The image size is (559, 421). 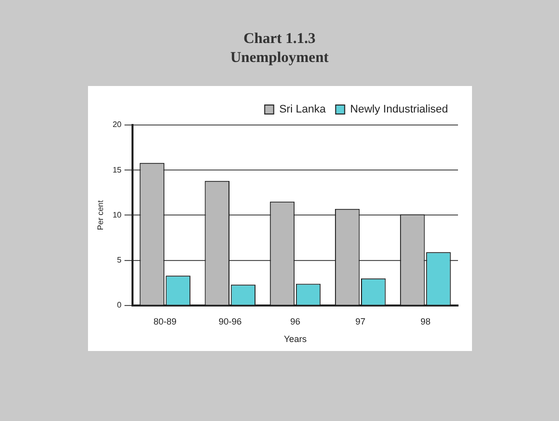 What do you see at coordinates (279, 39) in the screenshot?
I see `chart-title: Chart 1.1.3` at bounding box center [279, 39].